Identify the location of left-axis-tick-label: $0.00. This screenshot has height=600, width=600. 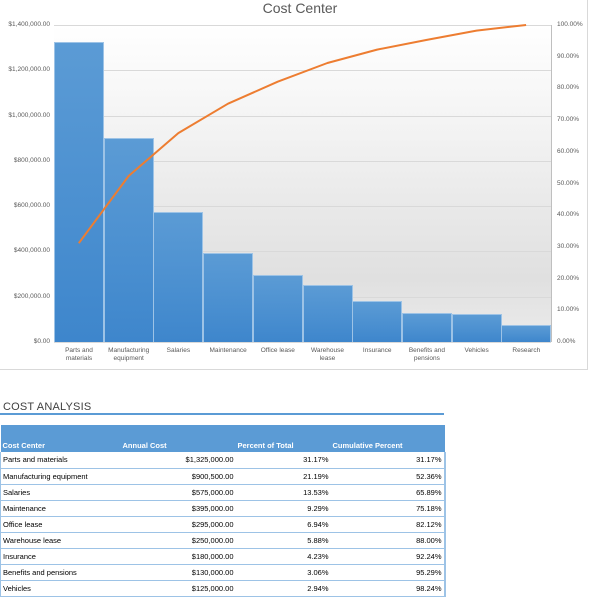
(41, 341).